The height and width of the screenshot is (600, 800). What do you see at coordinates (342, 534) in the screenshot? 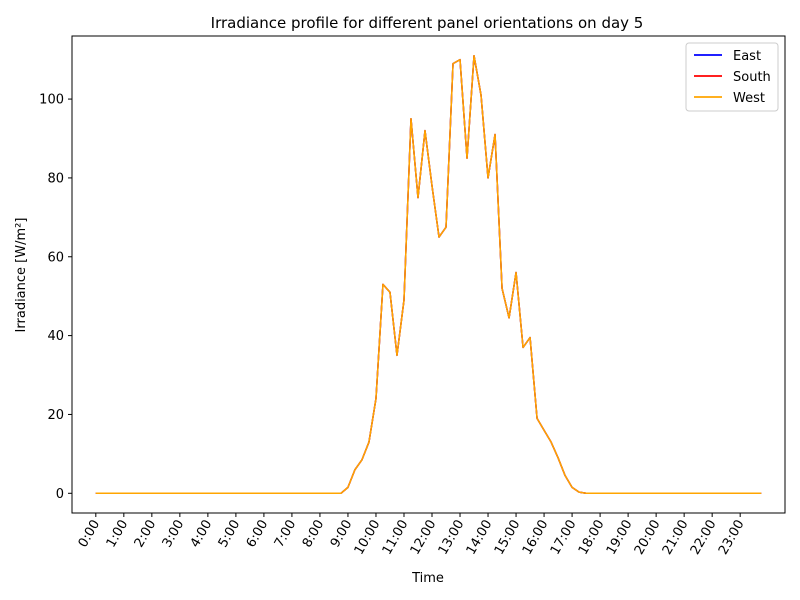
I see `x-tick-label: 9:00` at bounding box center [342, 534].